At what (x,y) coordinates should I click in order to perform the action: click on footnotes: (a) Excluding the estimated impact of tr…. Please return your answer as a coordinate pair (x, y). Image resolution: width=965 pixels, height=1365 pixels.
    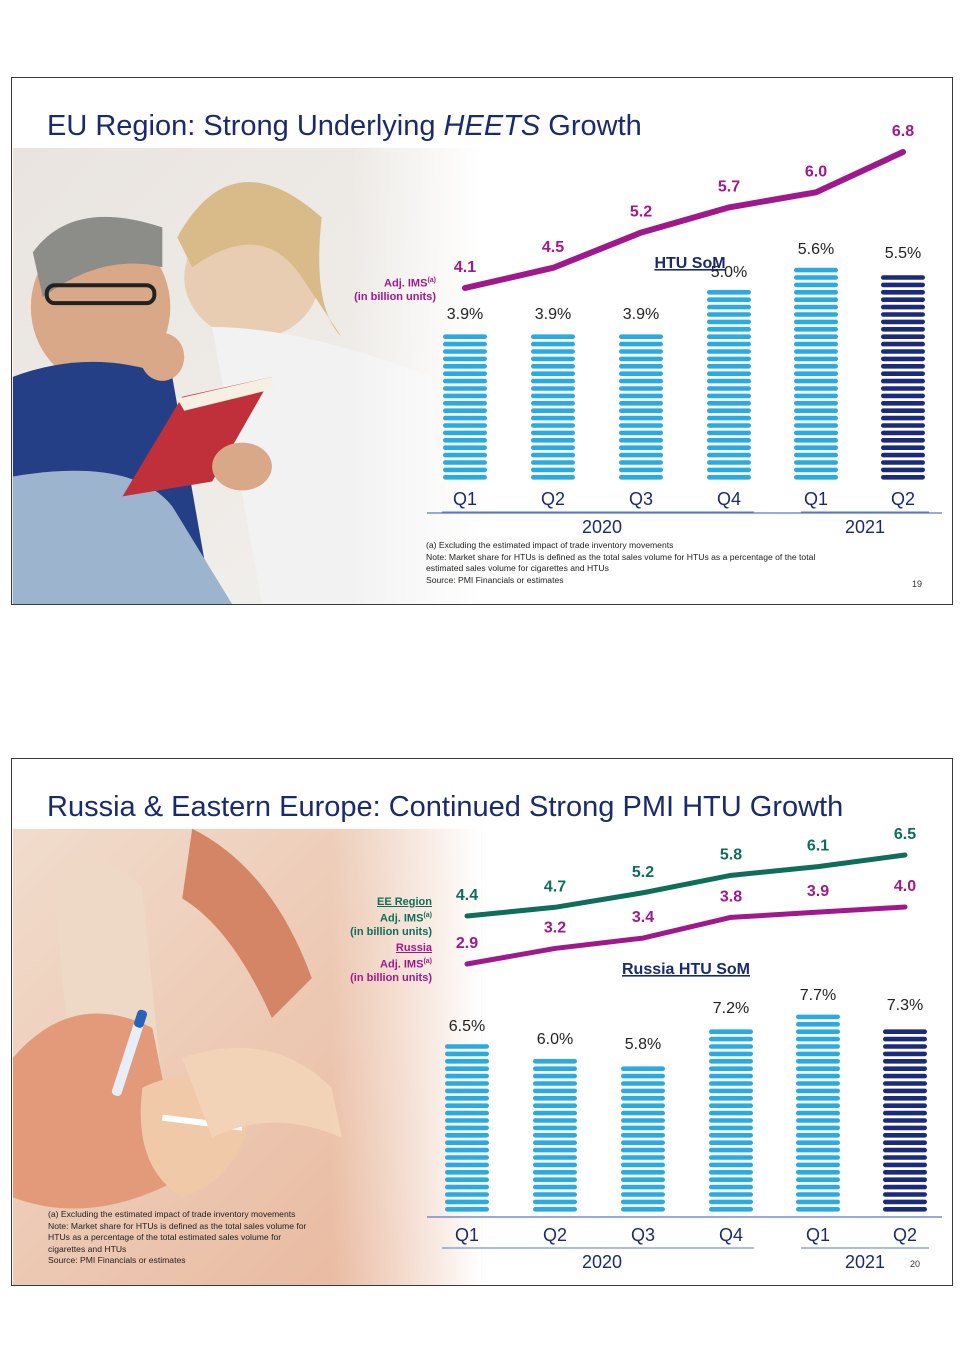
    Looking at the image, I should click on (620, 563).